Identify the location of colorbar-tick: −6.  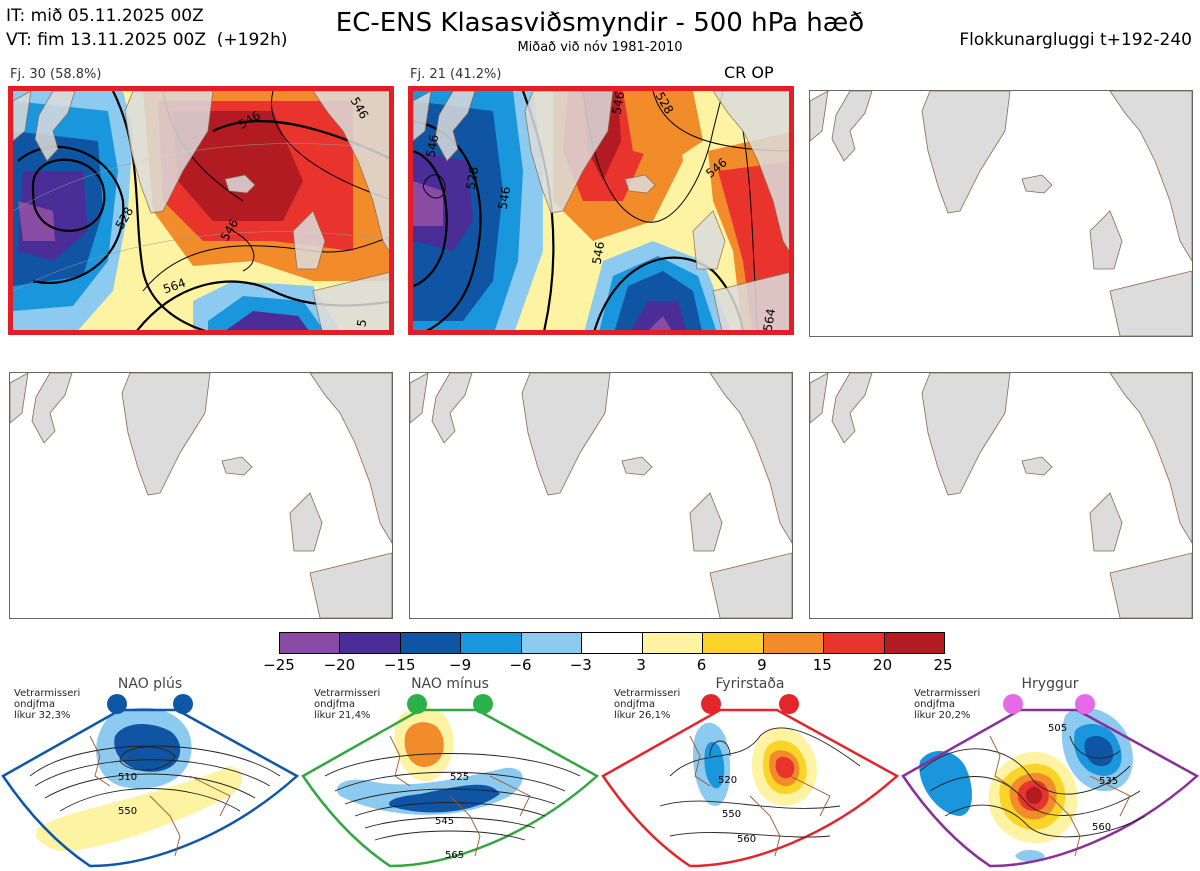
(520, 665).